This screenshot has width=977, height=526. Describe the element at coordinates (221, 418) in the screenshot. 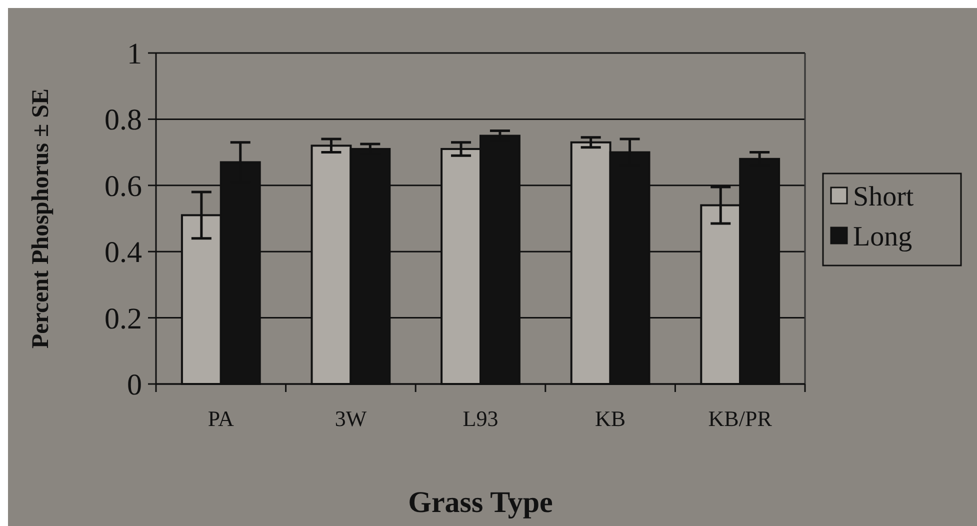

I see `x-tick-label: PA` at that location.